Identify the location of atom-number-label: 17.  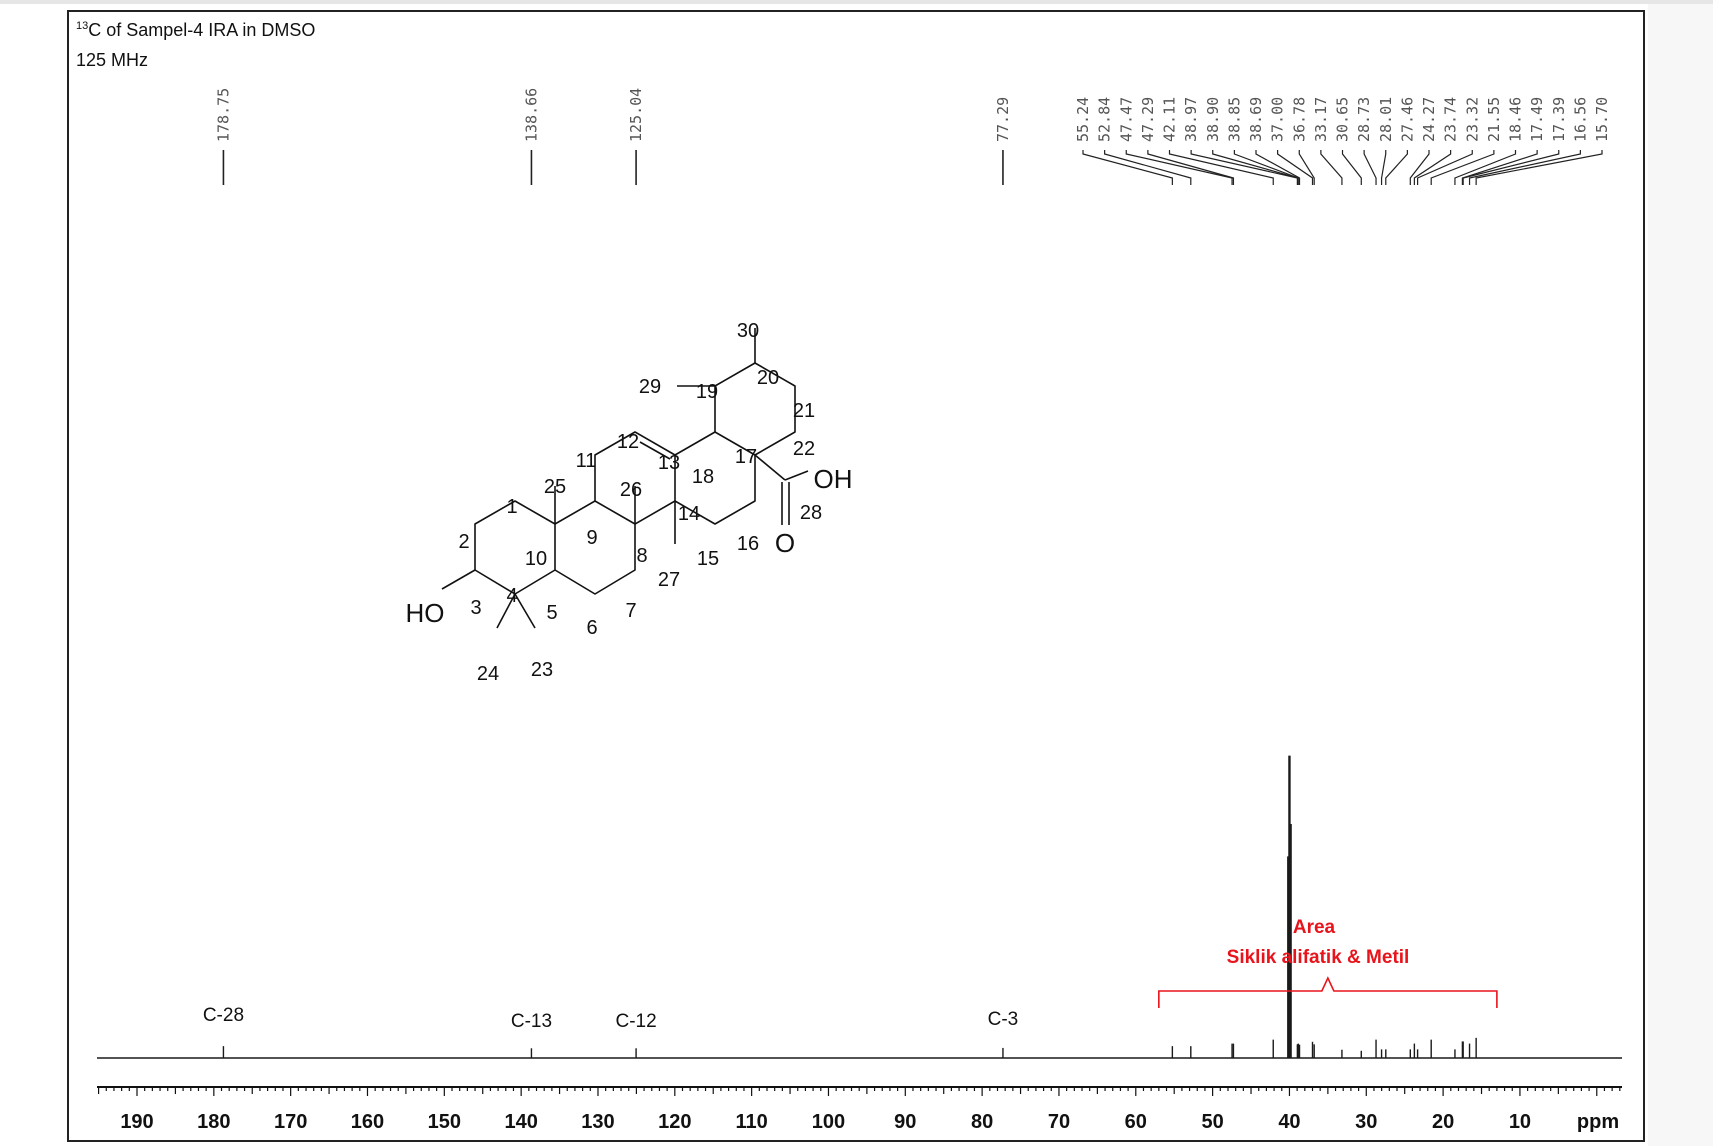
(746, 457).